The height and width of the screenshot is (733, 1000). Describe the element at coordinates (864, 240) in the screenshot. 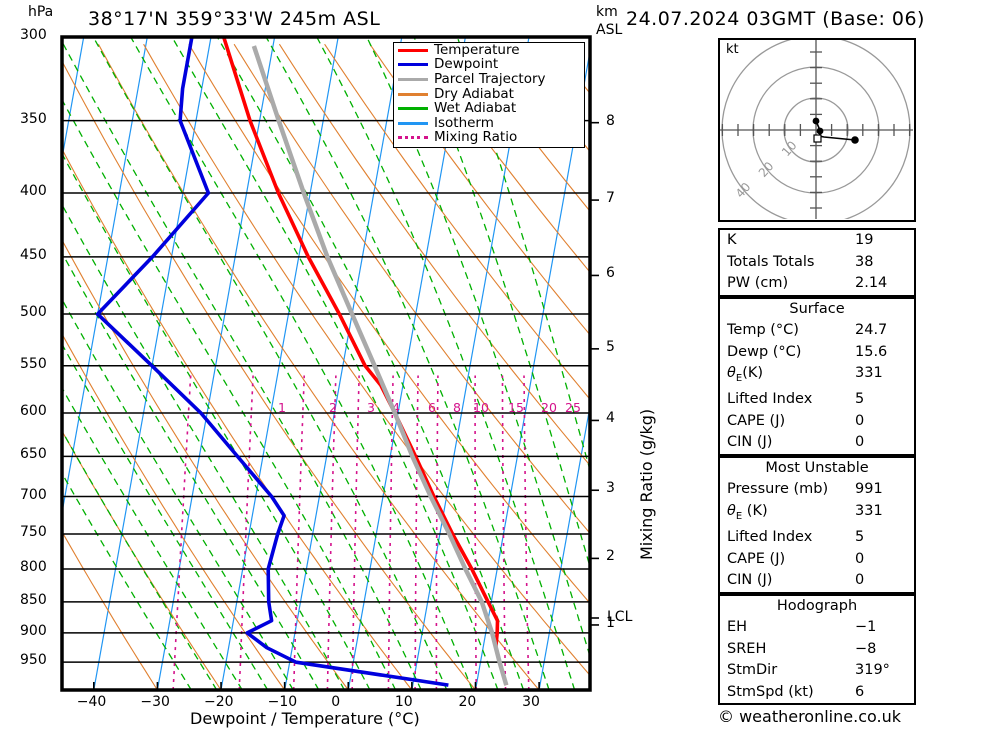

I see `row-value: 19` at that location.